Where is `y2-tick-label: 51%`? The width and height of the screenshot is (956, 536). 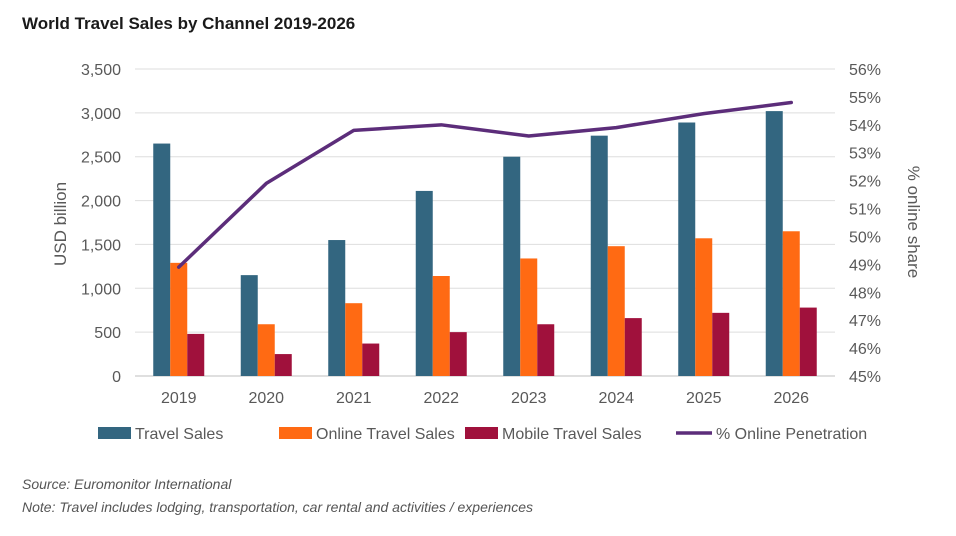 y2-tick-label: 51% is located at coordinates (865, 210).